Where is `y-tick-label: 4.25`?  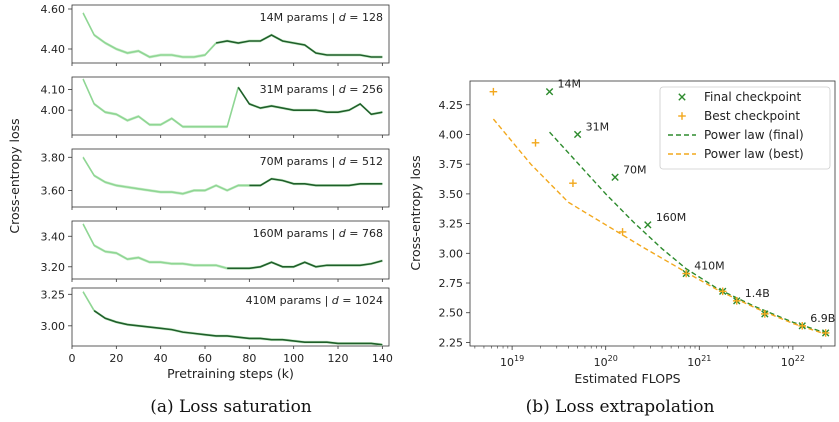 y-tick-label: 4.25 is located at coordinates (451, 105).